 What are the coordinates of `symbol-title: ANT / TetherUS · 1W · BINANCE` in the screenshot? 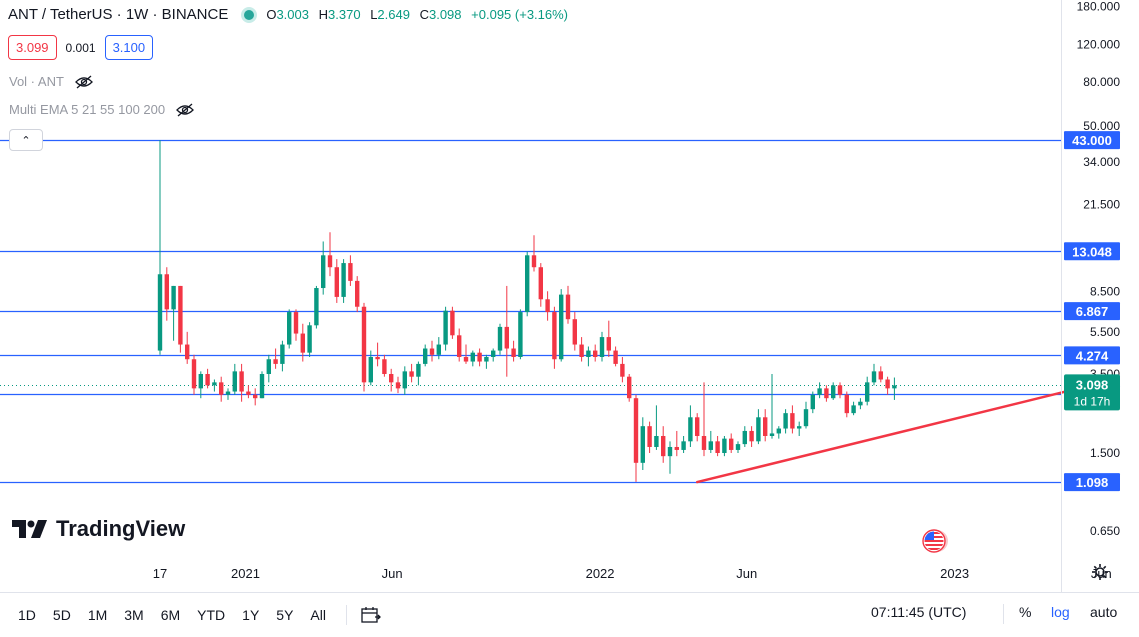 It's located at (118, 14).